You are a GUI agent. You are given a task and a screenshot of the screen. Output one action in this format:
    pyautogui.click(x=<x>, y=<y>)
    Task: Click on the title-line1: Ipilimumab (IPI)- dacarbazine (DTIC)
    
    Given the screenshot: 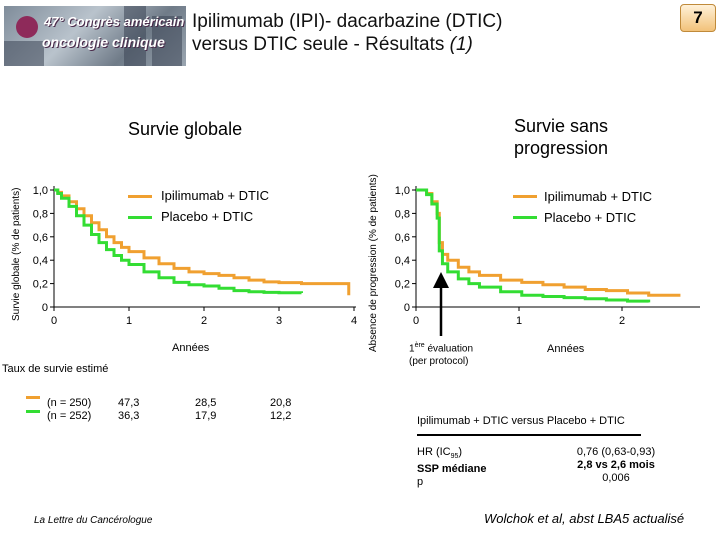 What is the action you would take?
    pyautogui.click(x=347, y=21)
    